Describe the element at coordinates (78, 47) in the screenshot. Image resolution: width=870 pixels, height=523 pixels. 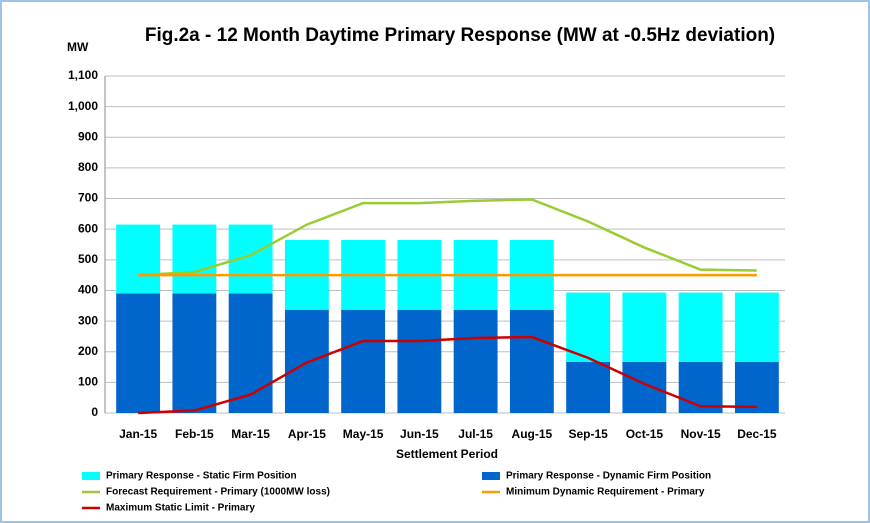
I see `y-axis-title: MW` at that location.